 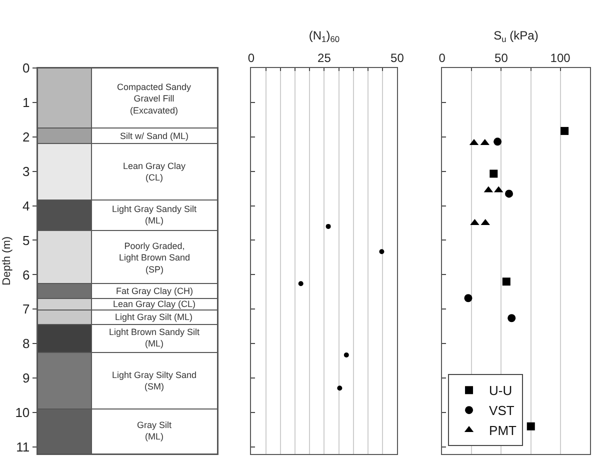 I want to click on series-label: Gray Silt (ML), so click(x=154, y=431).